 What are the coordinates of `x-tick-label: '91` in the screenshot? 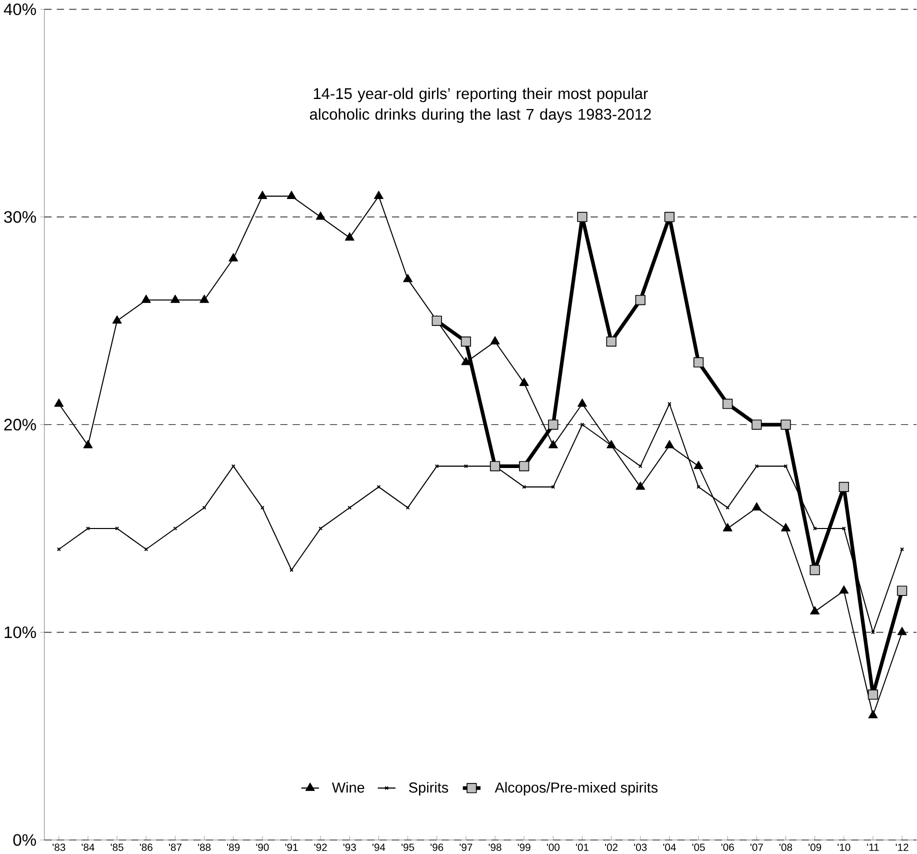 It's located at (291, 847).